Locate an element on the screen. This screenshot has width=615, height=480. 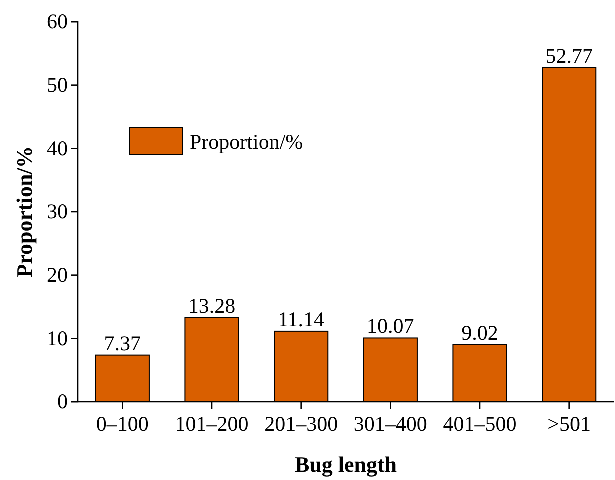
y-tick-label: 10 is located at coordinates (57, 338).